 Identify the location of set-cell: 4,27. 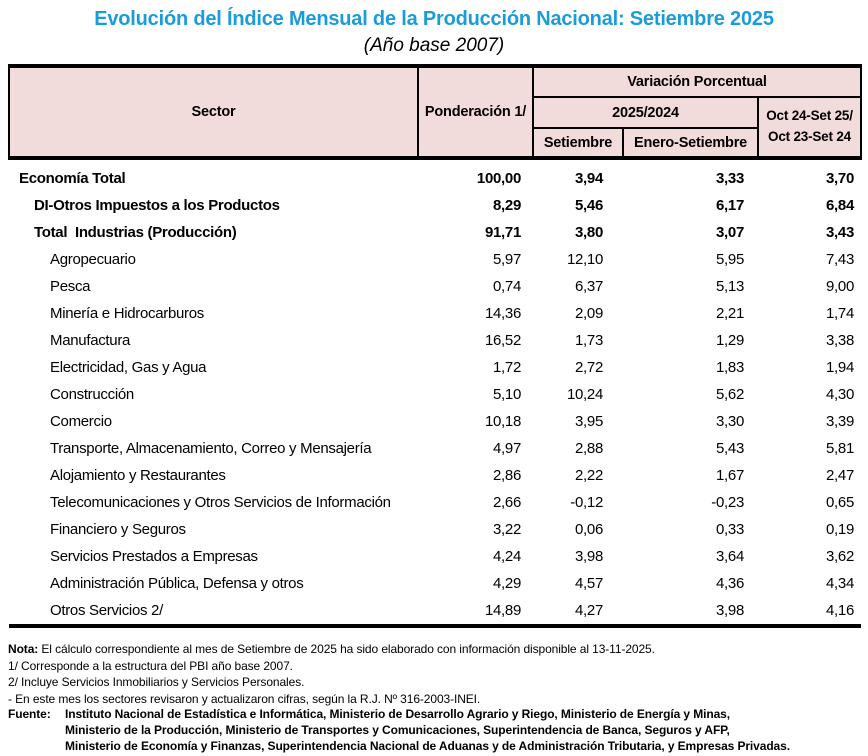
(589, 610).